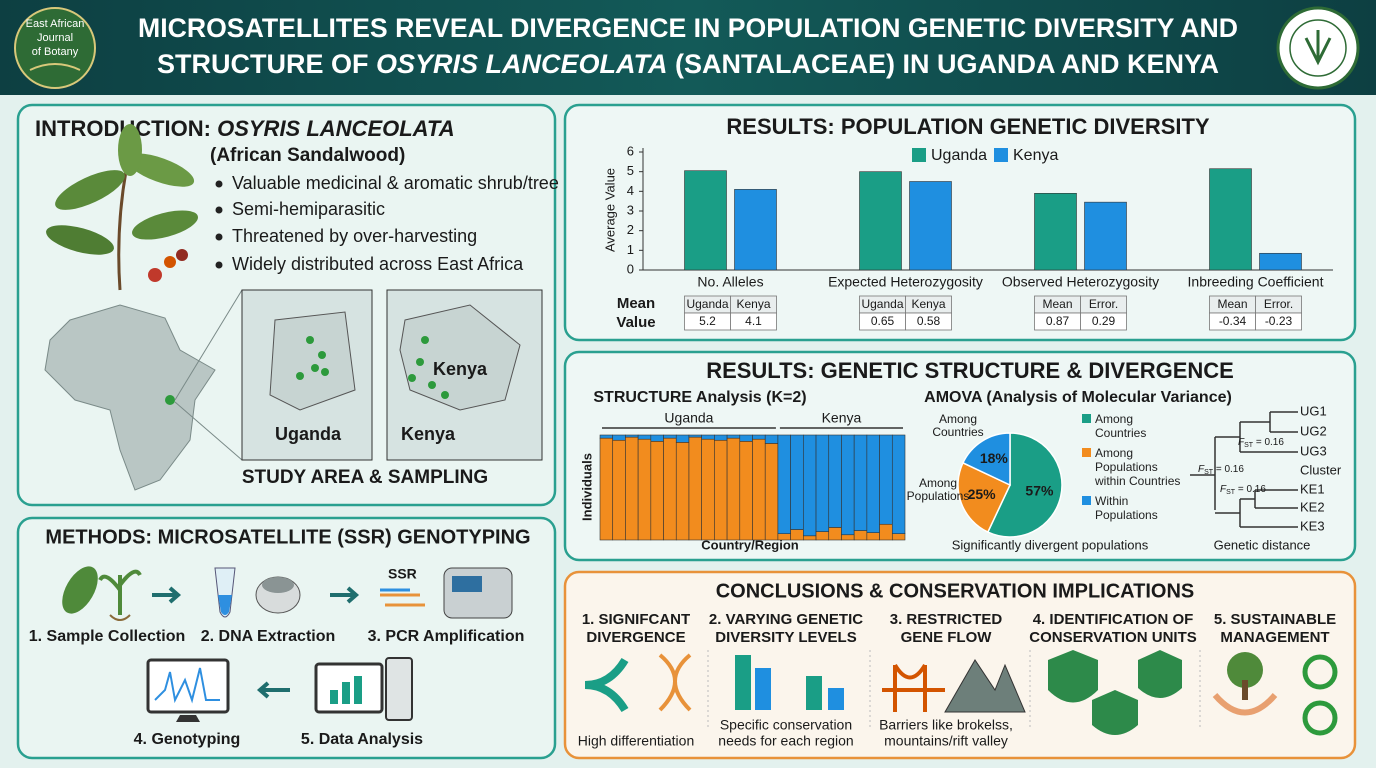 This screenshot has height=768, width=1376. I want to click on table-value: 0.87, so click(1058, 321).